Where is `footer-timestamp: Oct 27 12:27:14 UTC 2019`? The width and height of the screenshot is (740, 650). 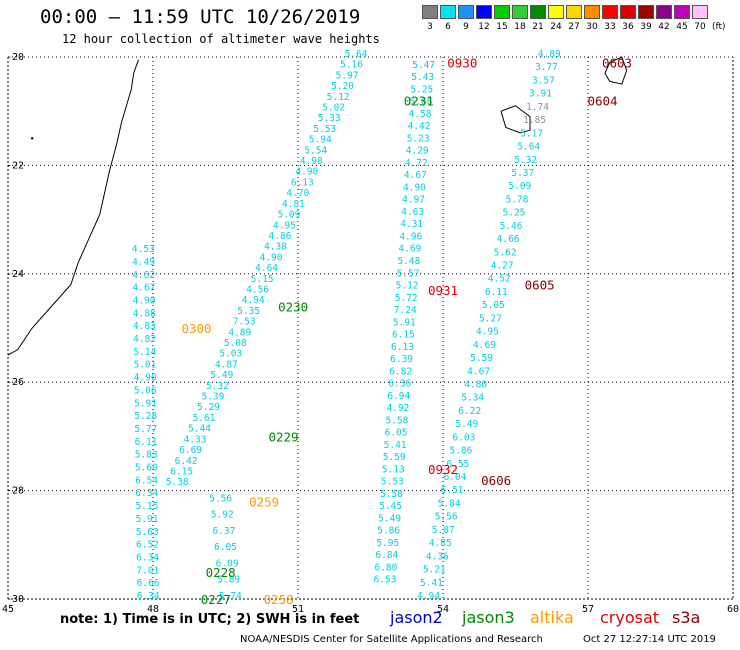 footer-timestamp: Oct 27 12:27:14 UTC 2019 is located at coordinates (649, 639).